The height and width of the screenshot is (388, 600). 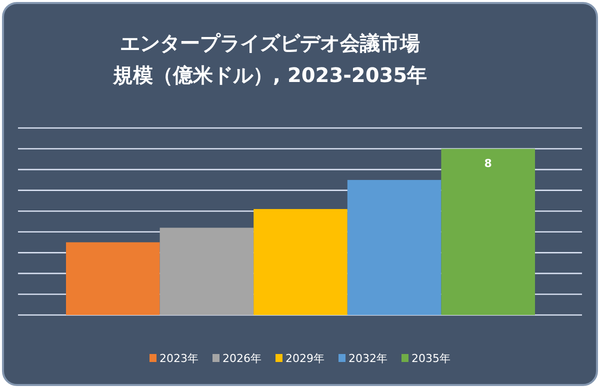 What do you see at coordinates (488, 163) in the screenshot?
I see `data-label: 8` at bounding box center [488, 163].